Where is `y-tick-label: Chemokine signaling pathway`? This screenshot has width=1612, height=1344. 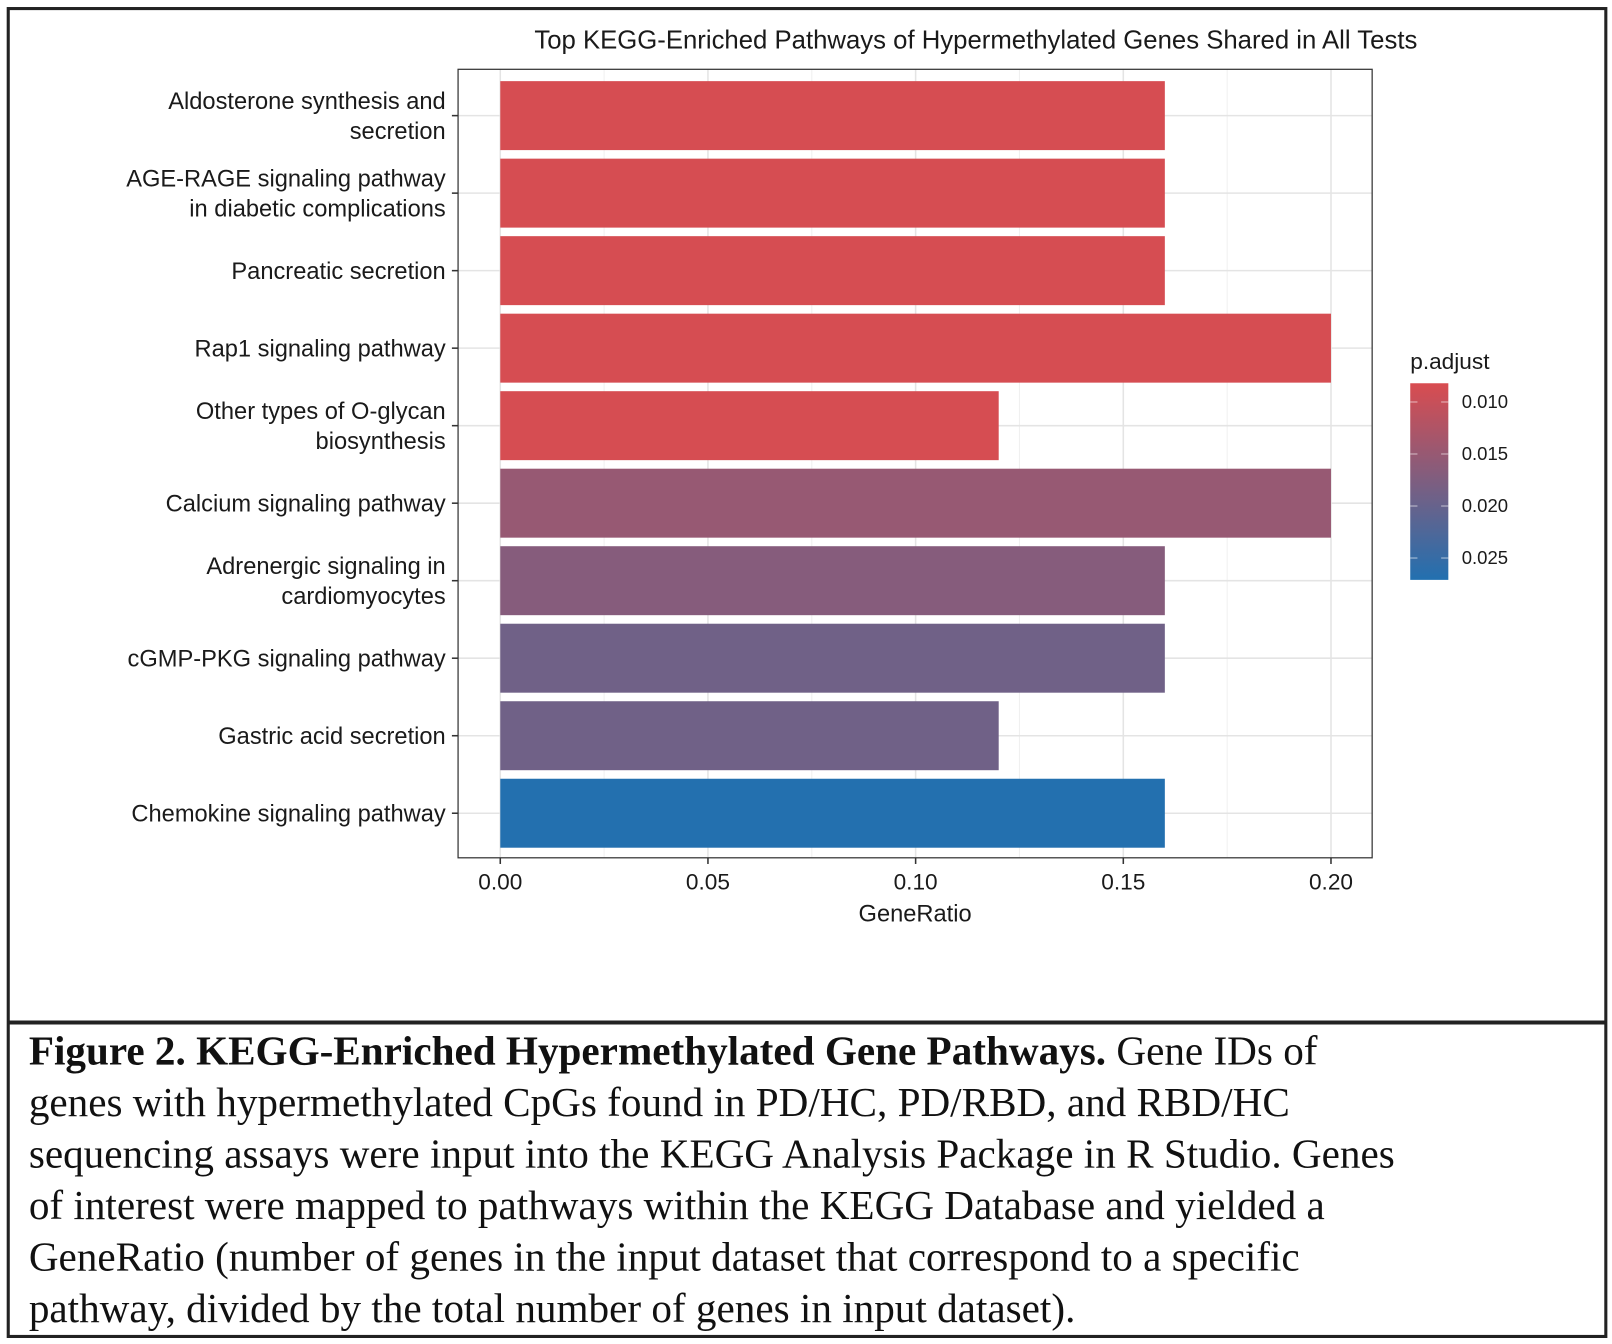 y-tick-label: Chemokine signaling pathway is located at coordinates (288, 814).